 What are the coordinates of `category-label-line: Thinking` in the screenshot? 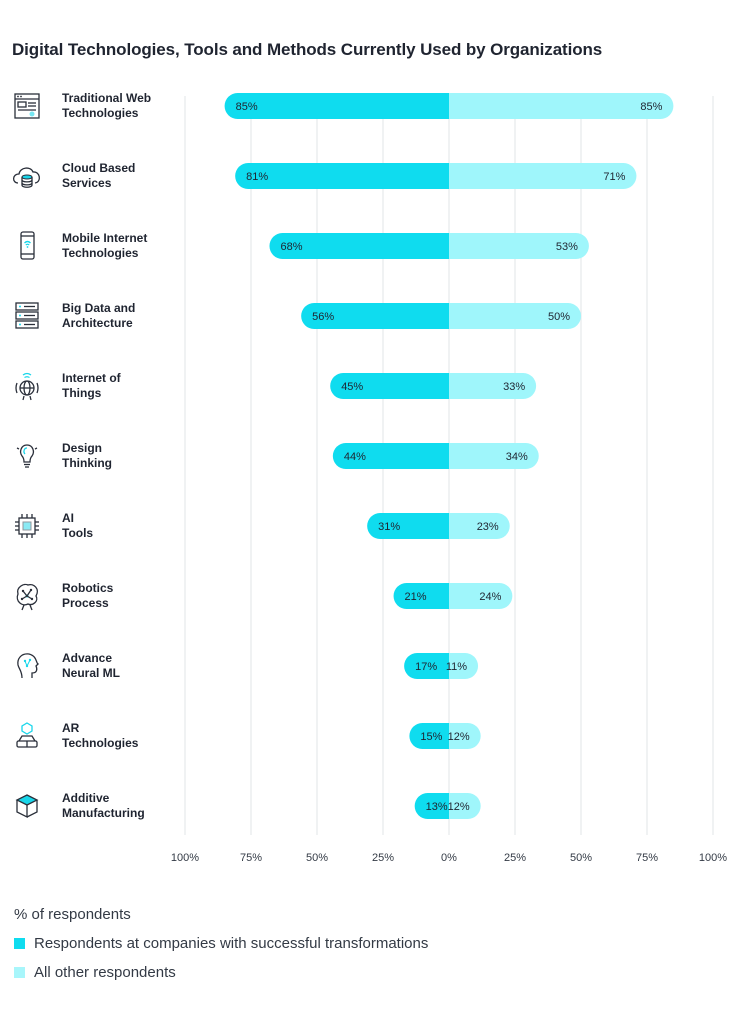 It's located at (87, 463).